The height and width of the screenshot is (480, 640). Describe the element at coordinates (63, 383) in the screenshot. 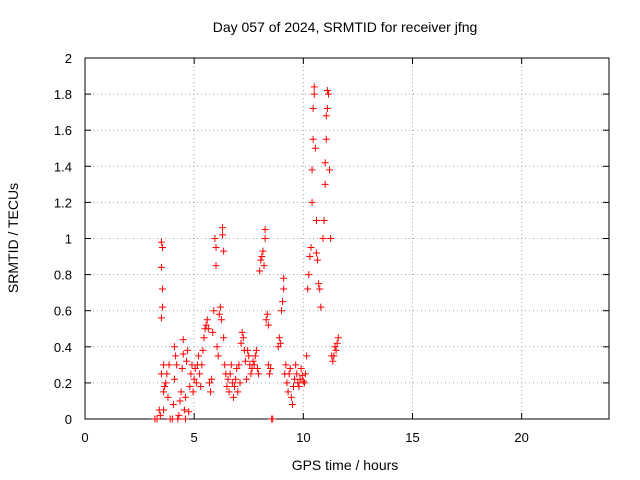

I see `y-tick-label: 0.2` at that location.